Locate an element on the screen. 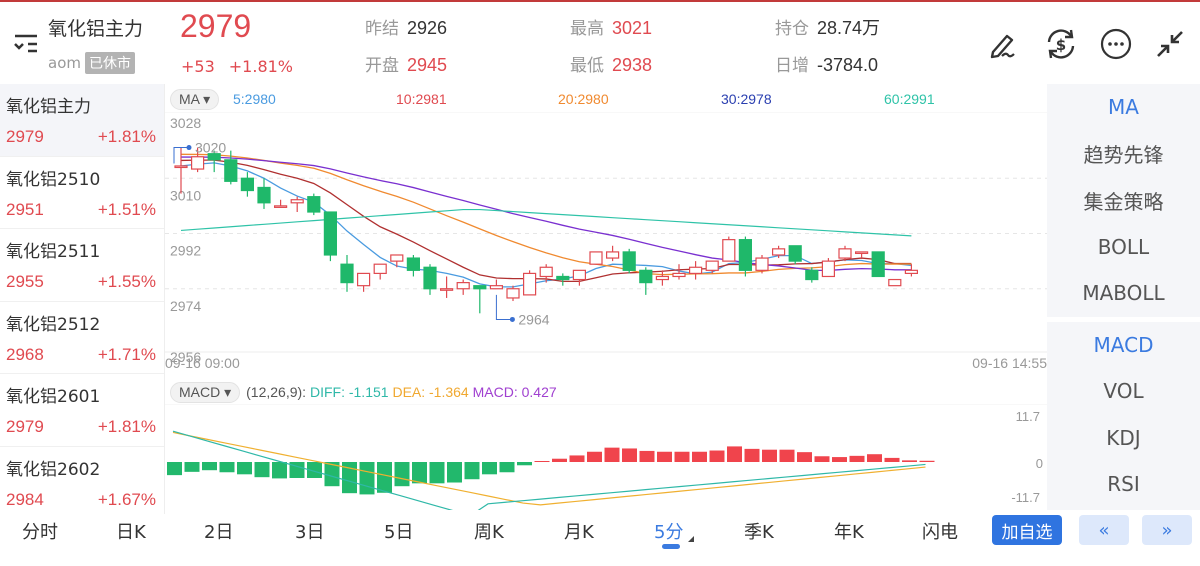  top-accent-line is located at coordinates (600, 1).